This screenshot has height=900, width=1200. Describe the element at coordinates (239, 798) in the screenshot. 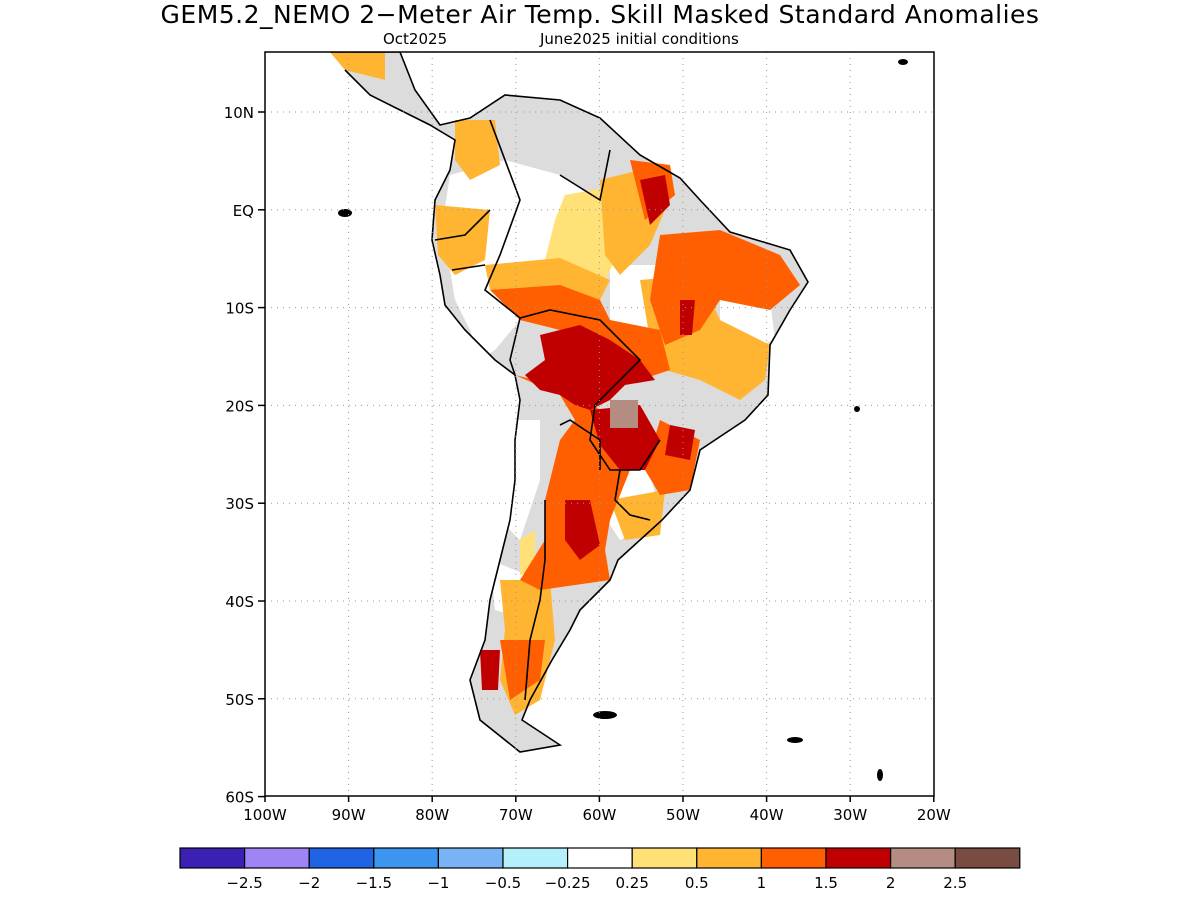

I see `lat-label: 60S` at that location.